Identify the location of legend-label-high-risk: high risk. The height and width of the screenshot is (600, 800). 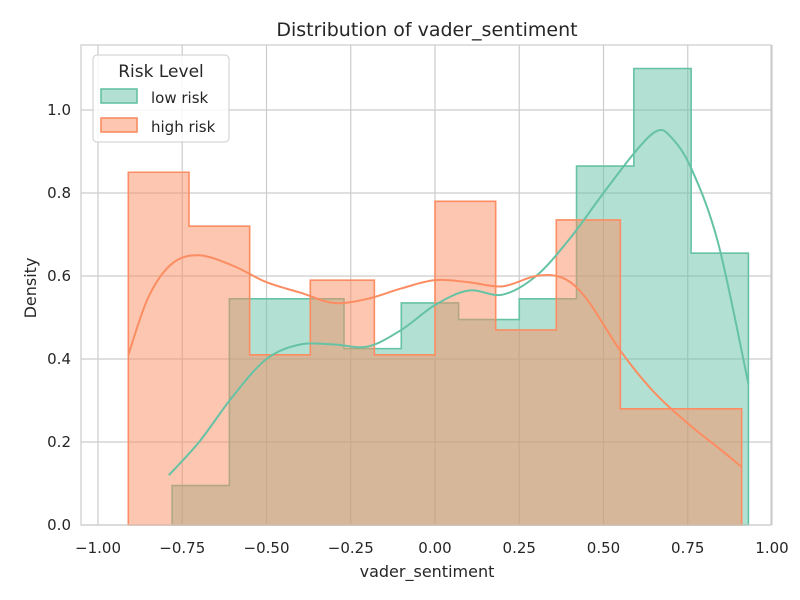
(183, 127).